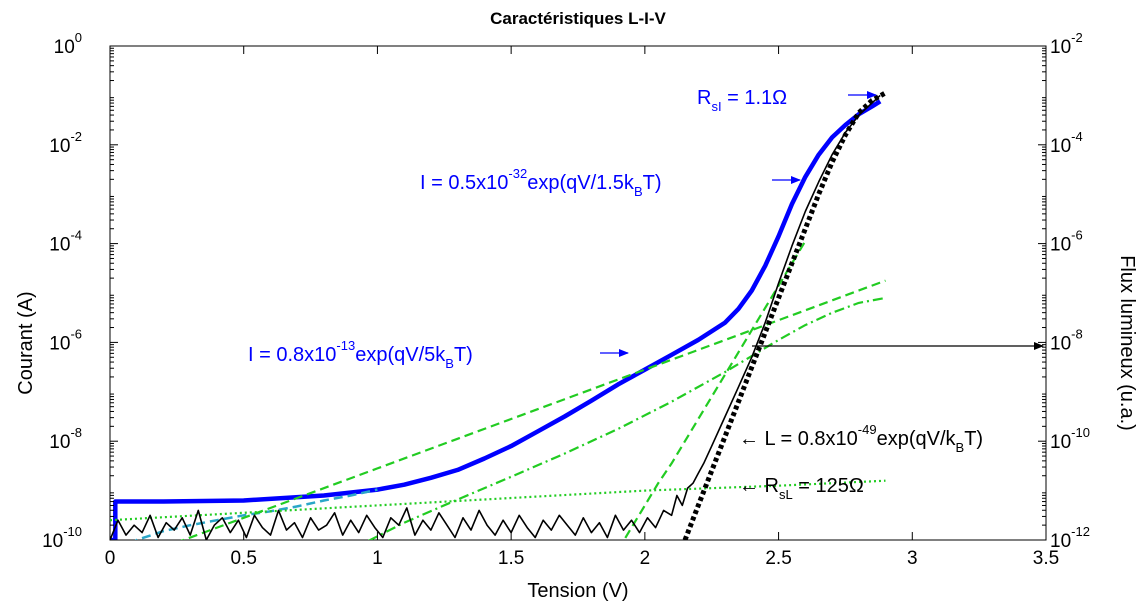  I want to click on y-right-tick-base-2: 10, so click(1060, 245).